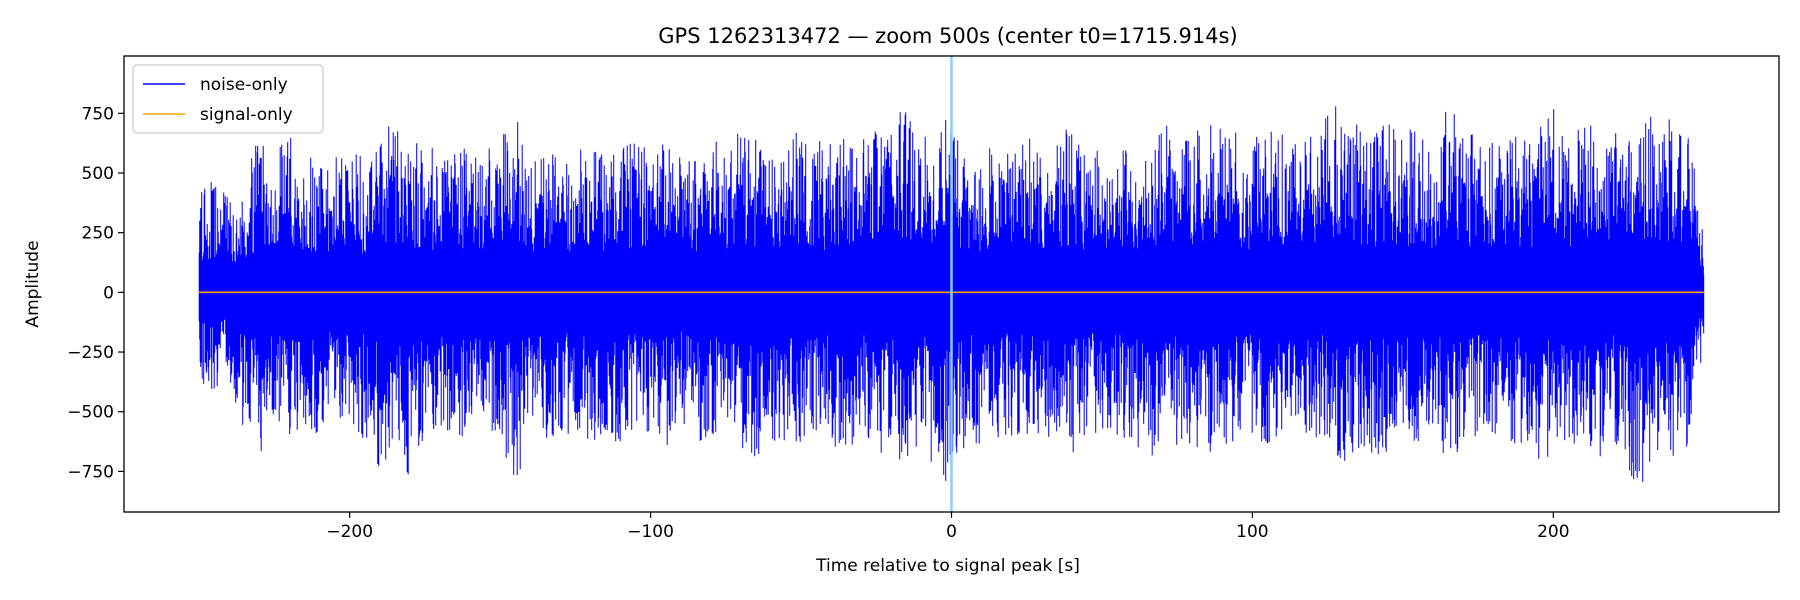 The image size is (1800, 600). I want to click on x-tick-label: 200, so click(1553, 532).